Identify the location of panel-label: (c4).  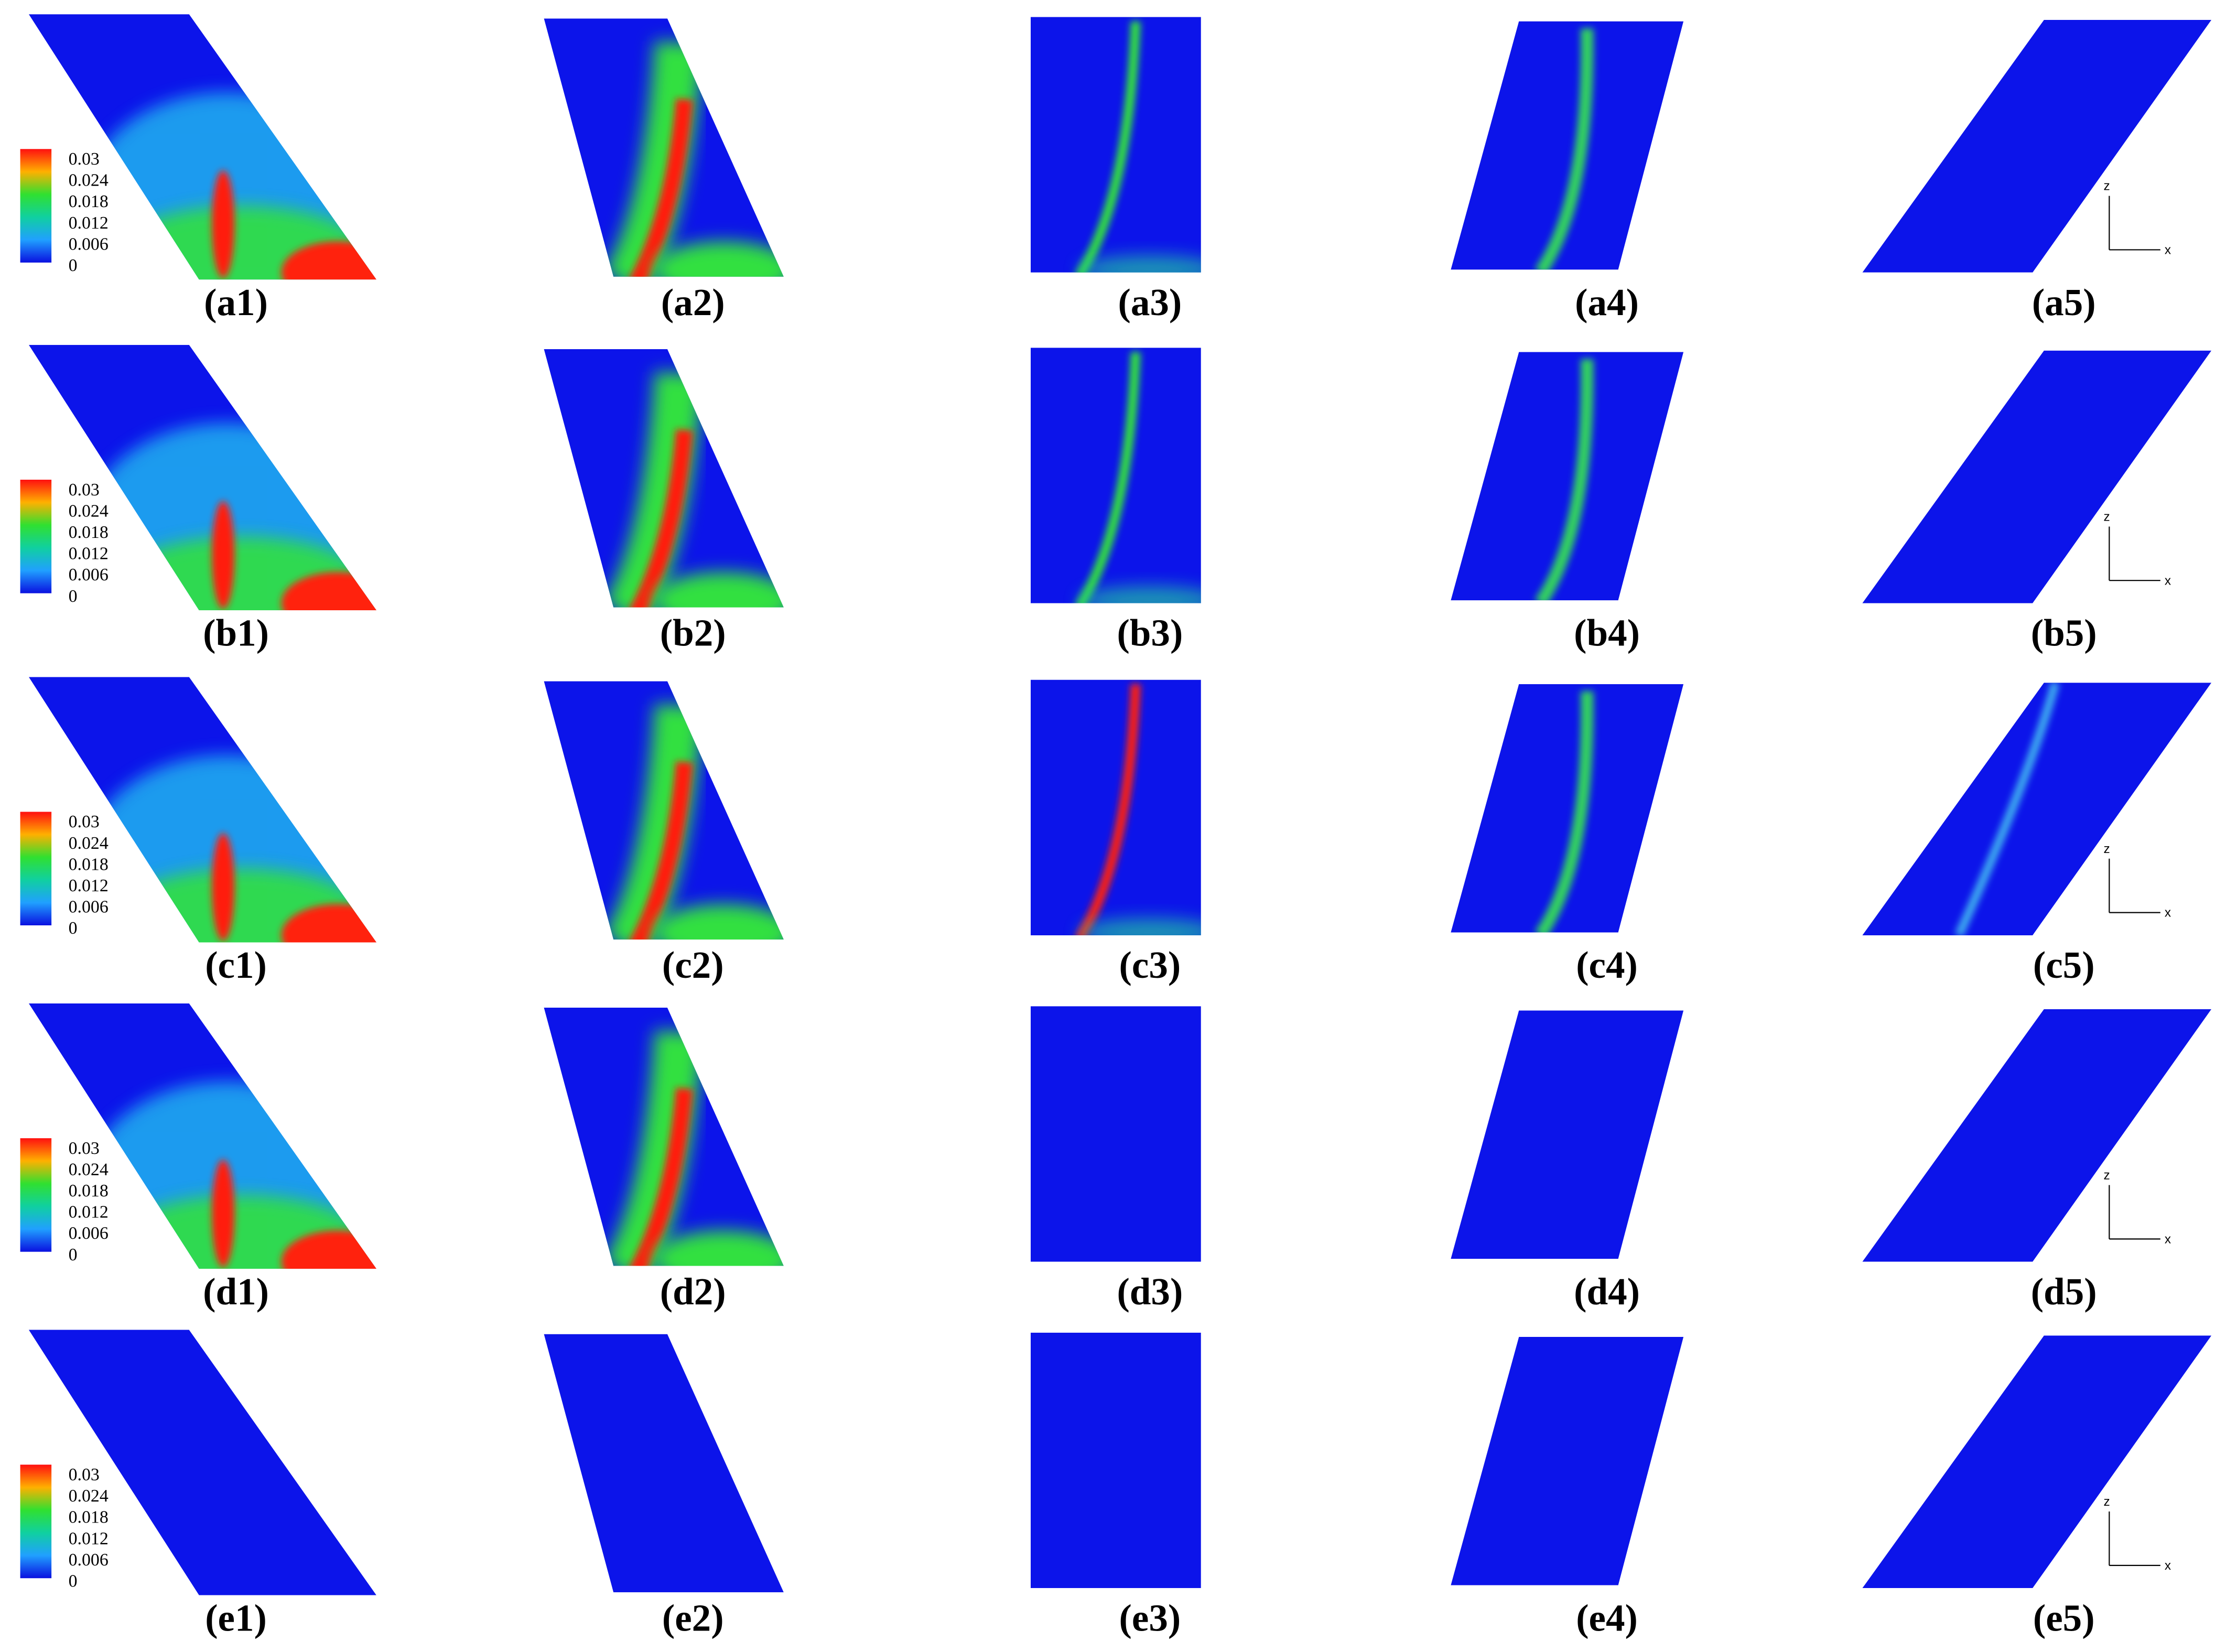
(1607, 965).